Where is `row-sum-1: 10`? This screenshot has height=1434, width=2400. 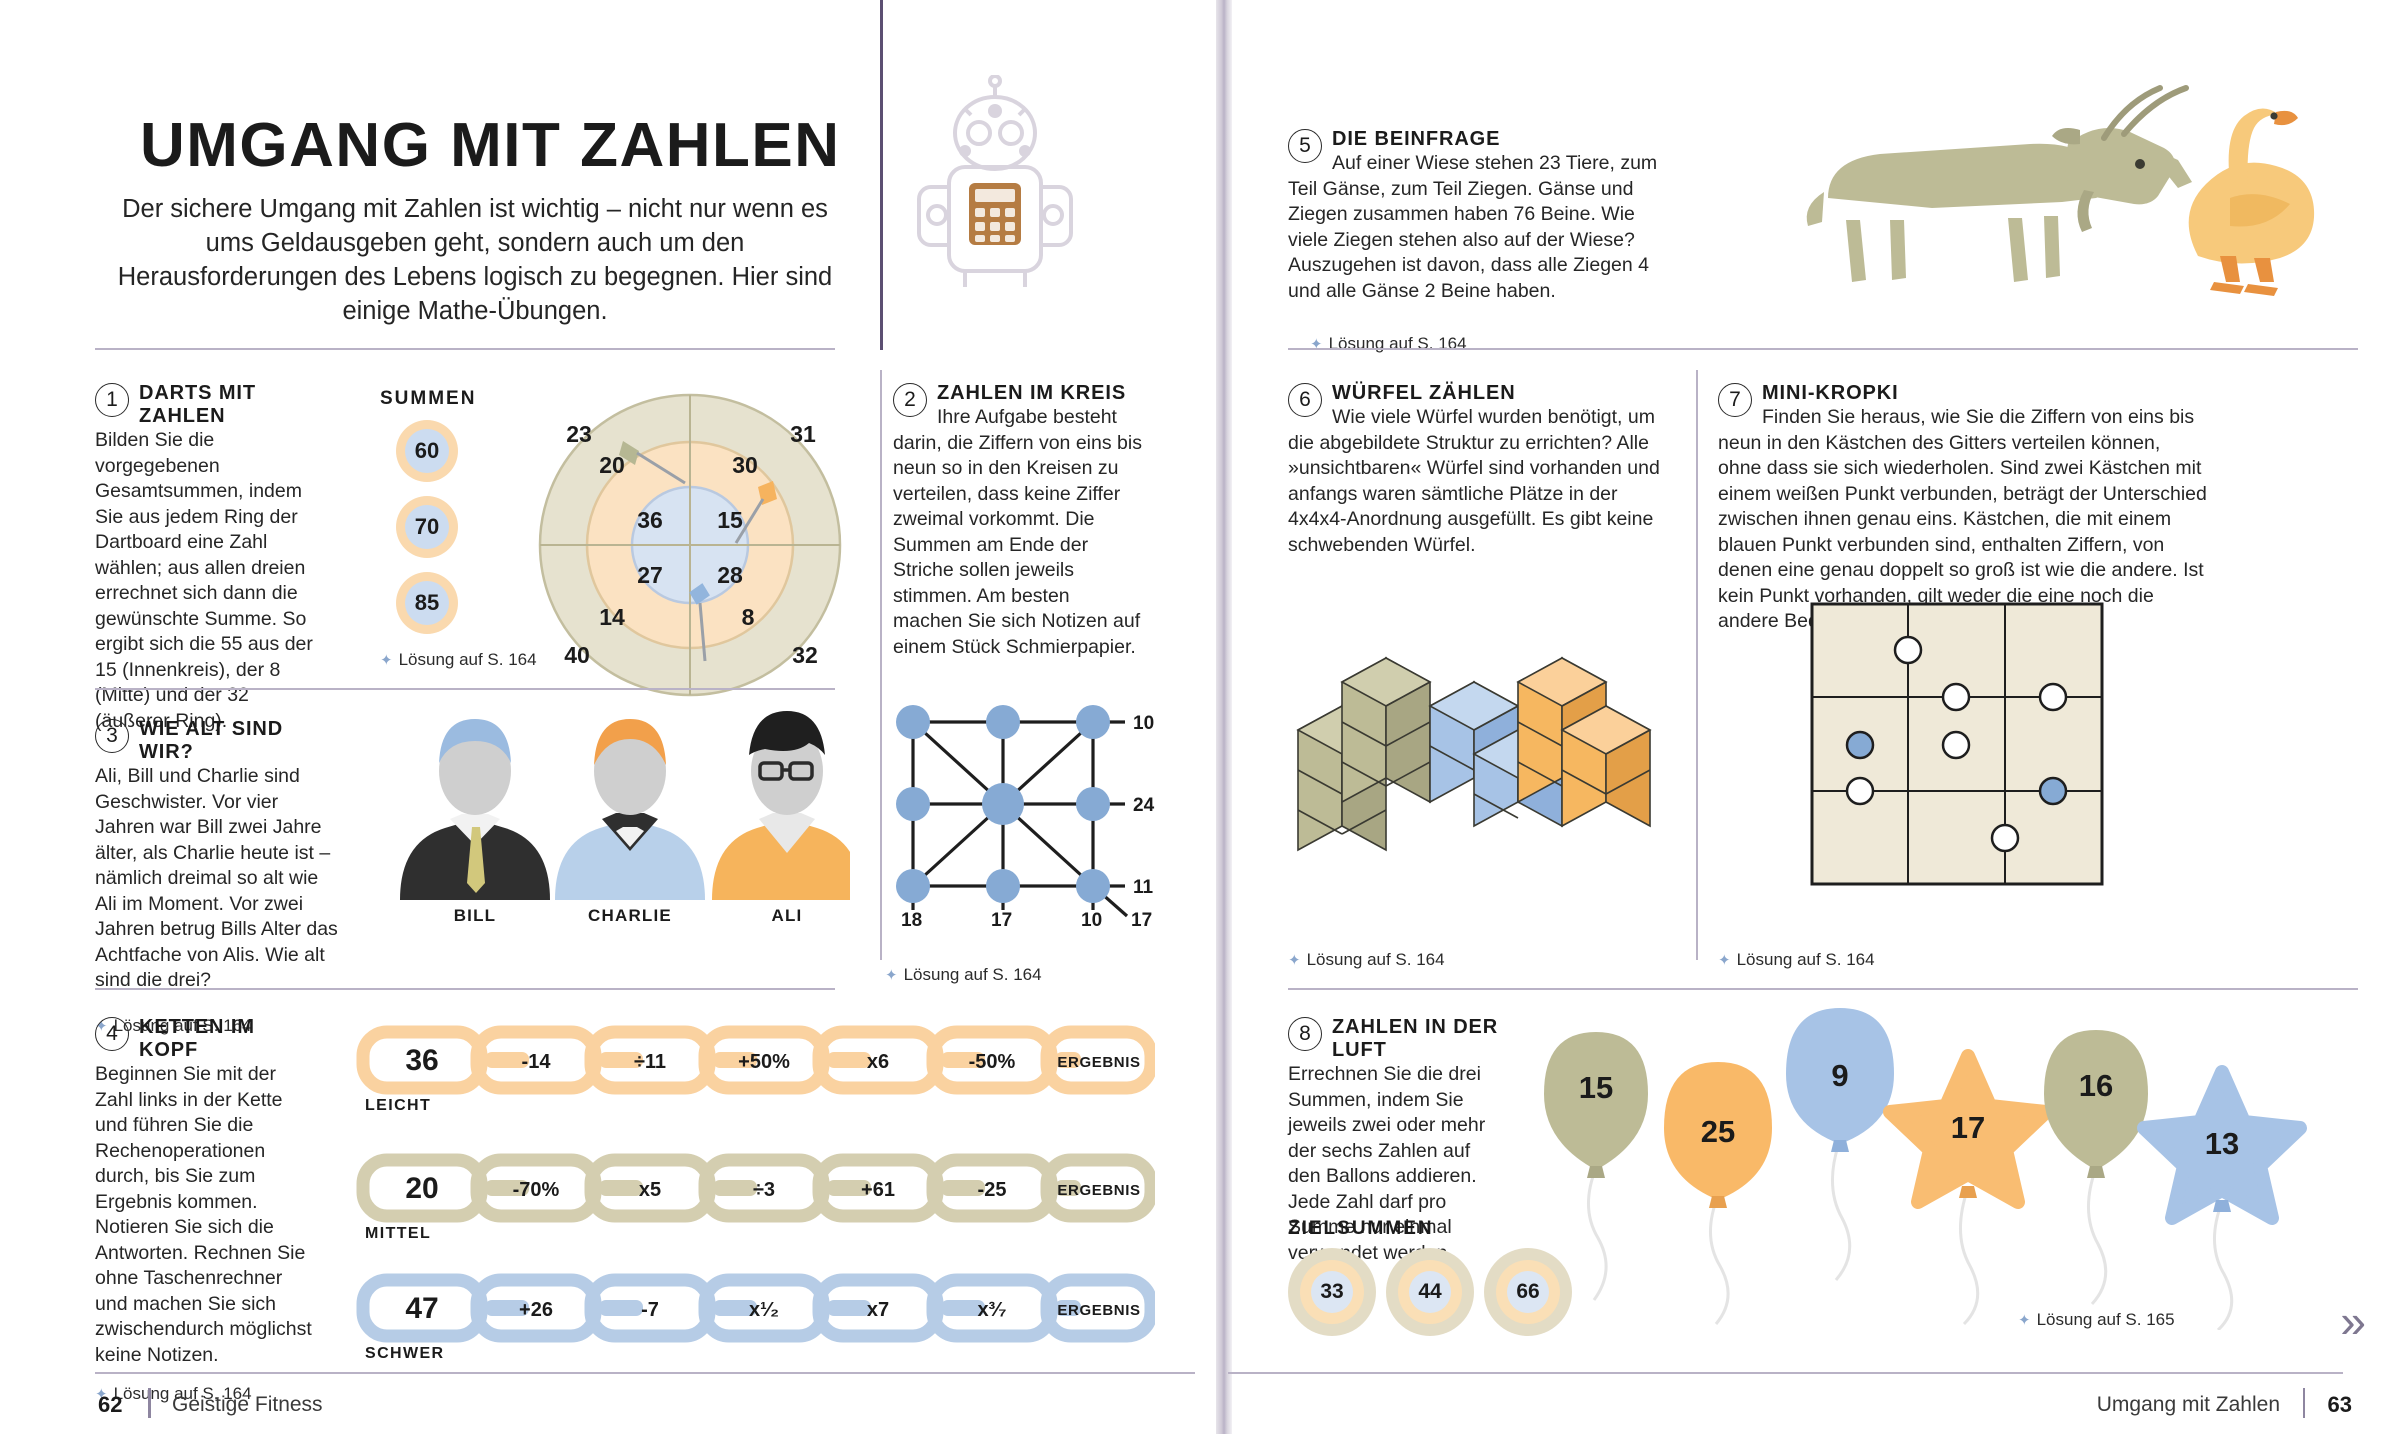
row-sum-1: 10 is located at coordinates (1143, 723).